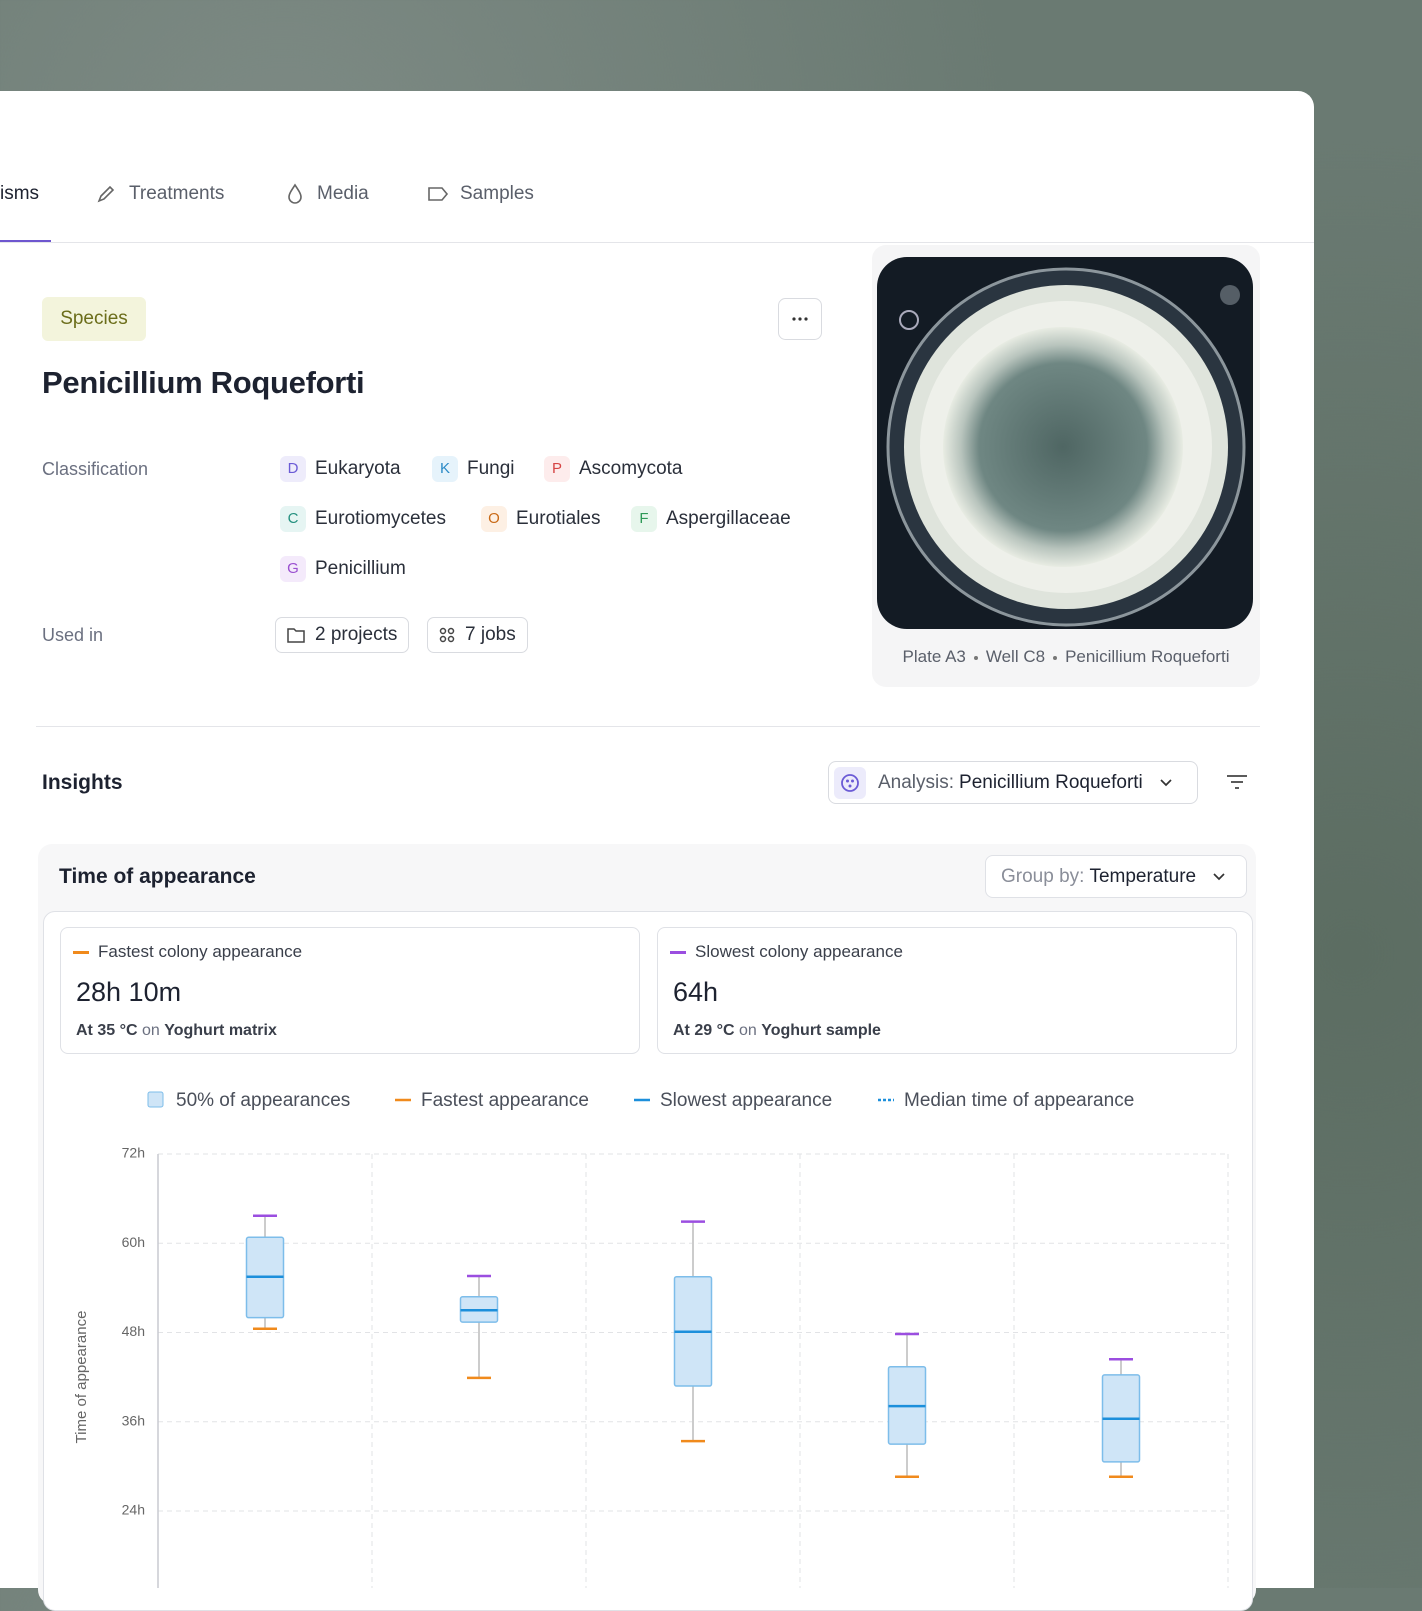  I want to click on classification-chip: G Penicillium, so click(343, 569).